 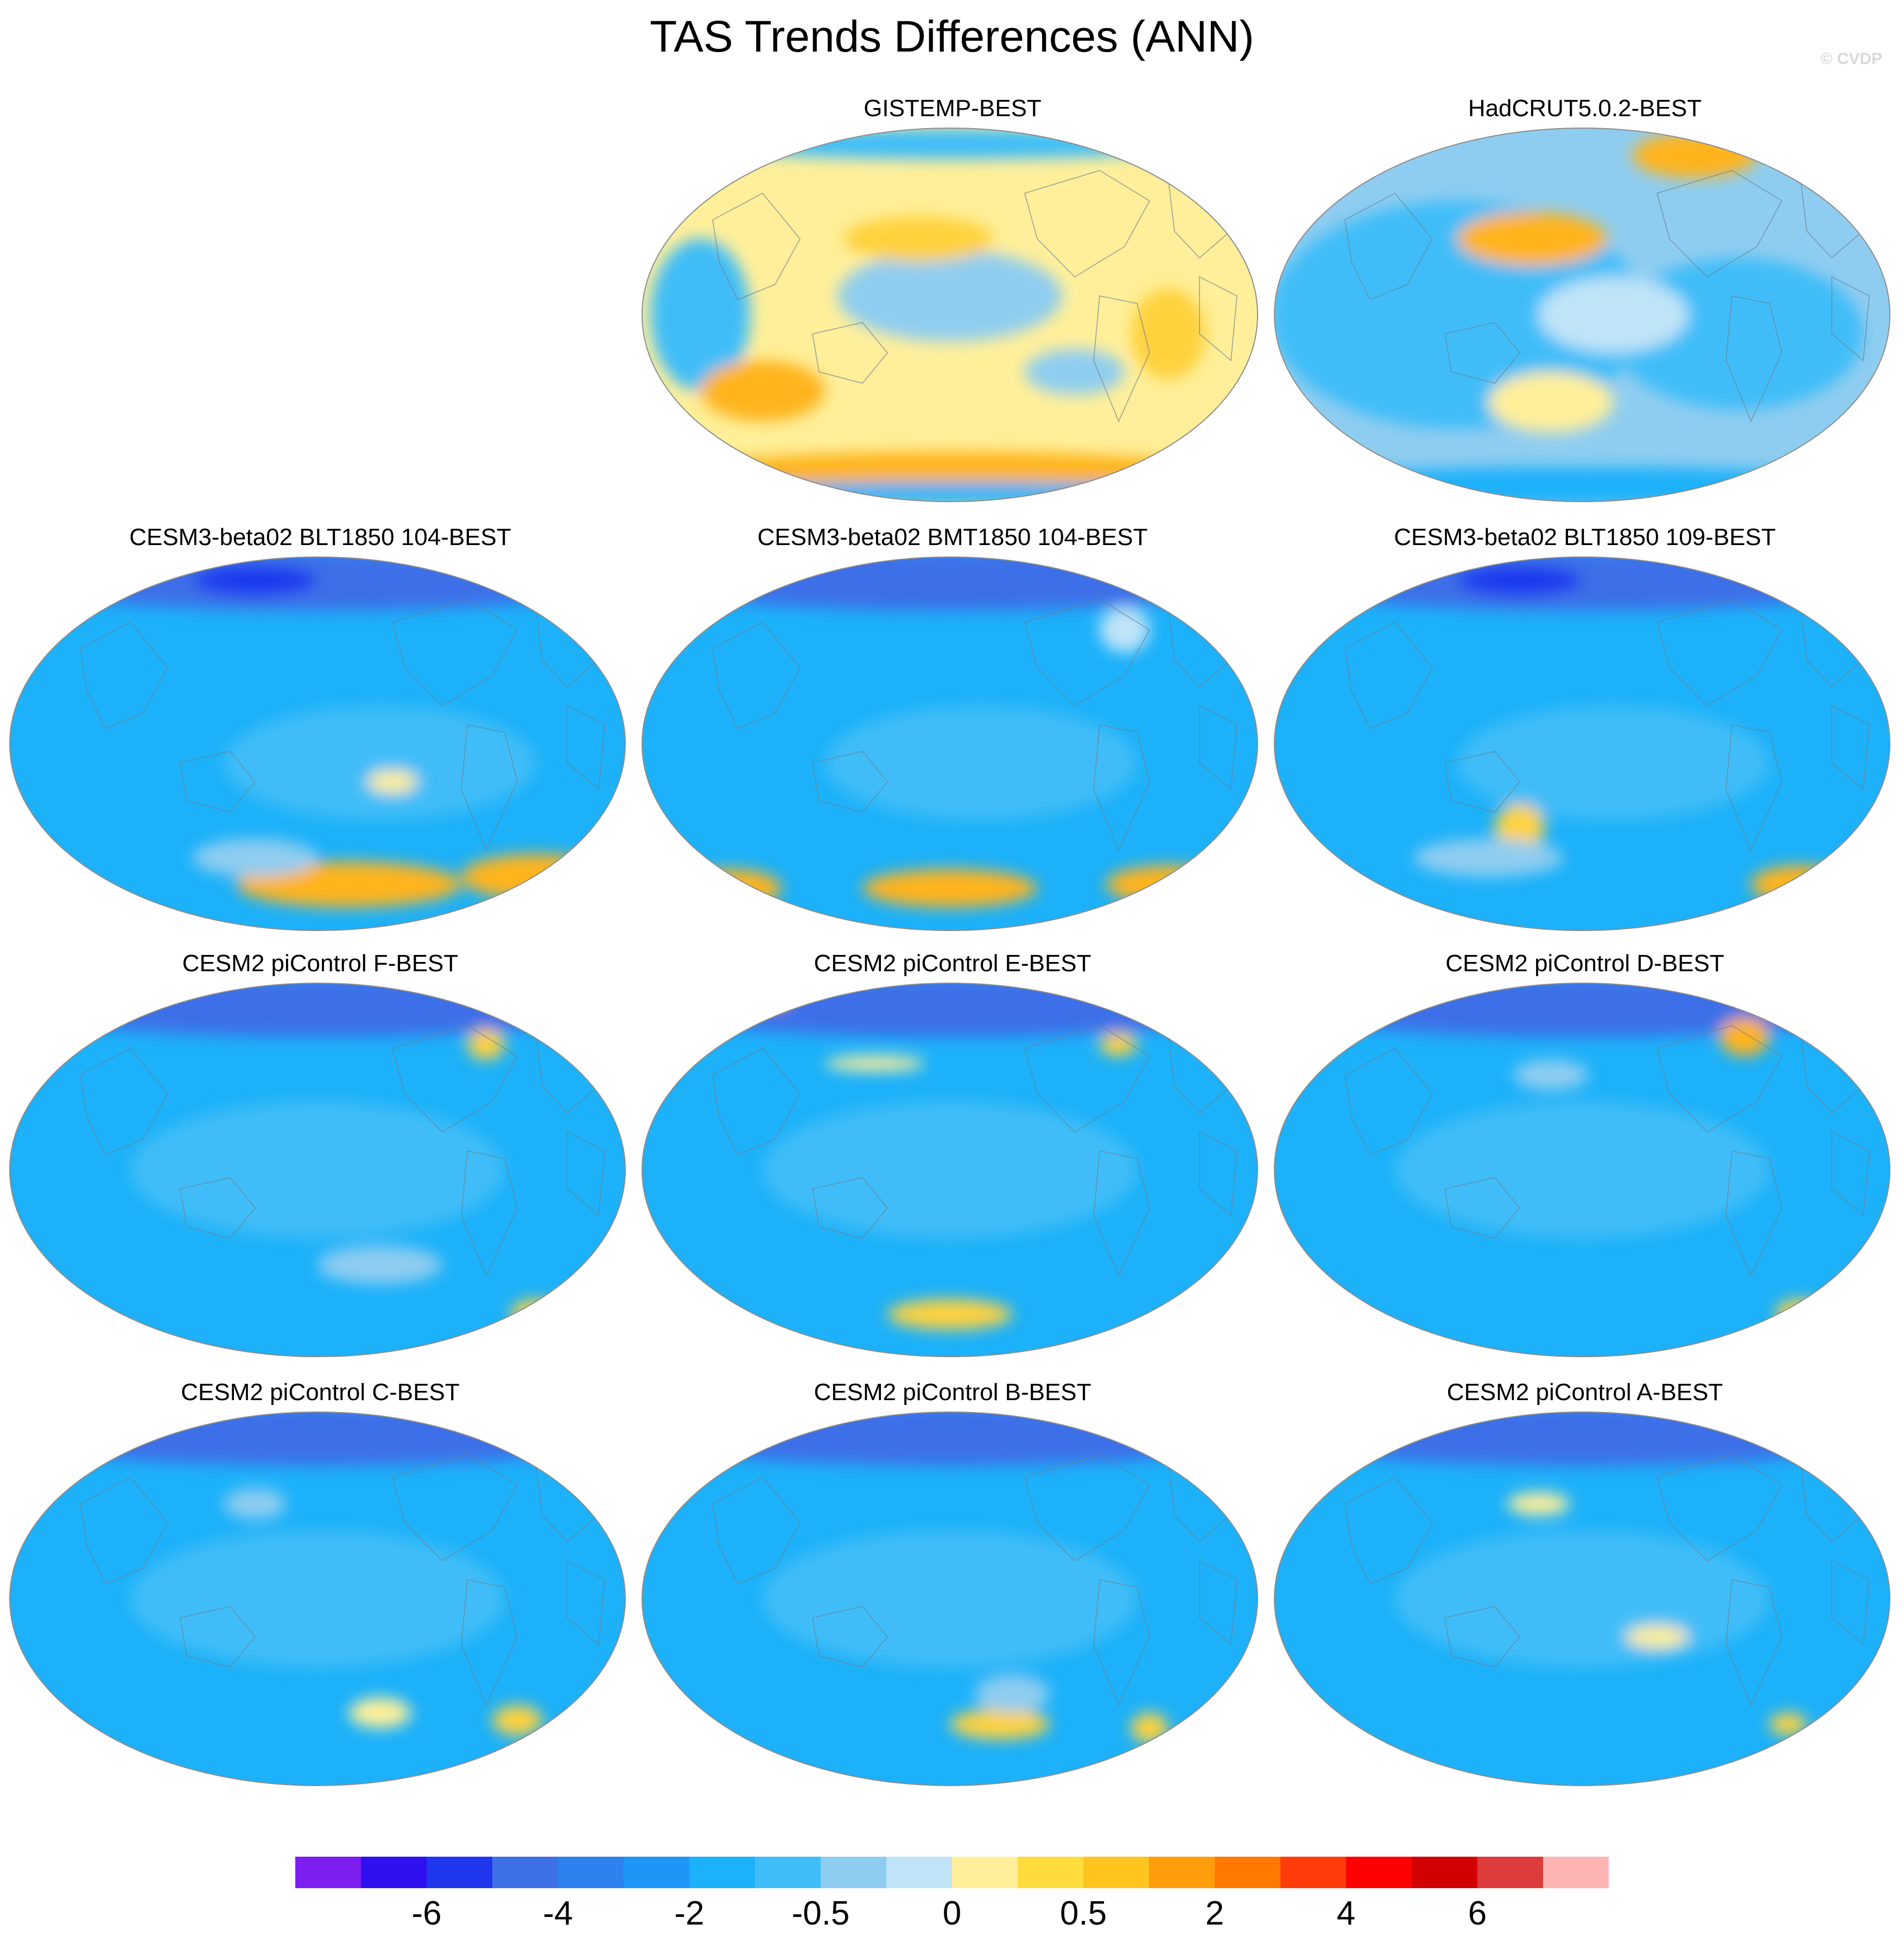 What do you see at coordinates (320, 1392) in the screenshot?
I see `panel-title: CESM2 piControl C-BEST` at bounding box center [320, 1392].